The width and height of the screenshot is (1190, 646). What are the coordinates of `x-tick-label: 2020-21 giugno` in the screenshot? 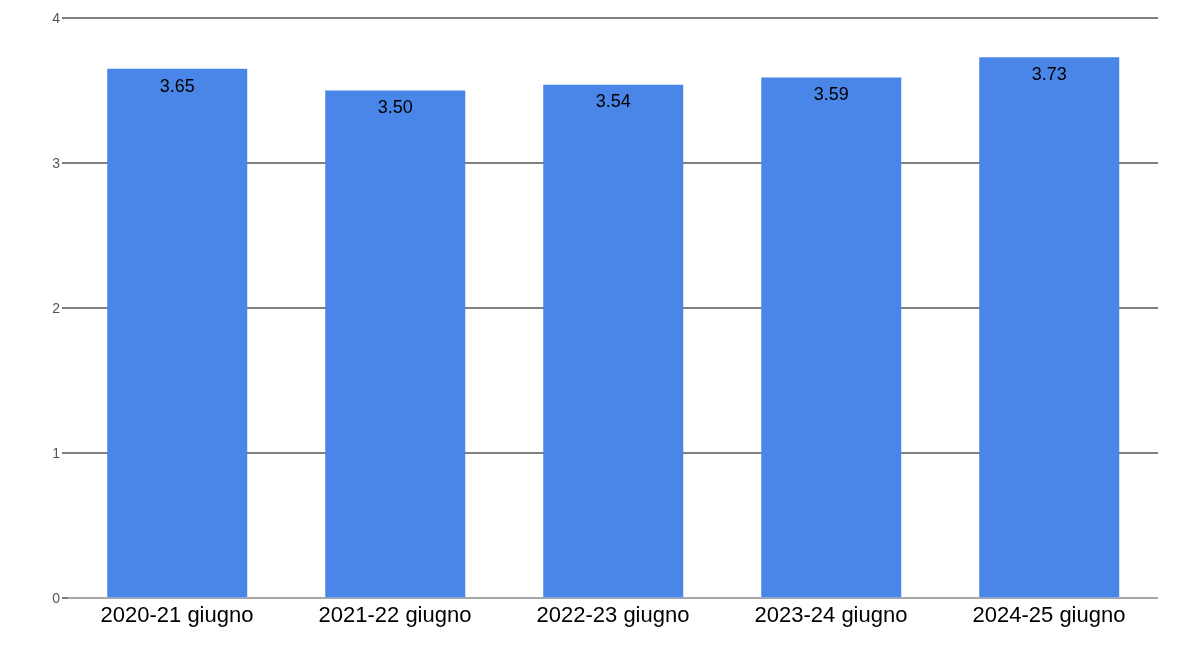 It's located at (177, 614).